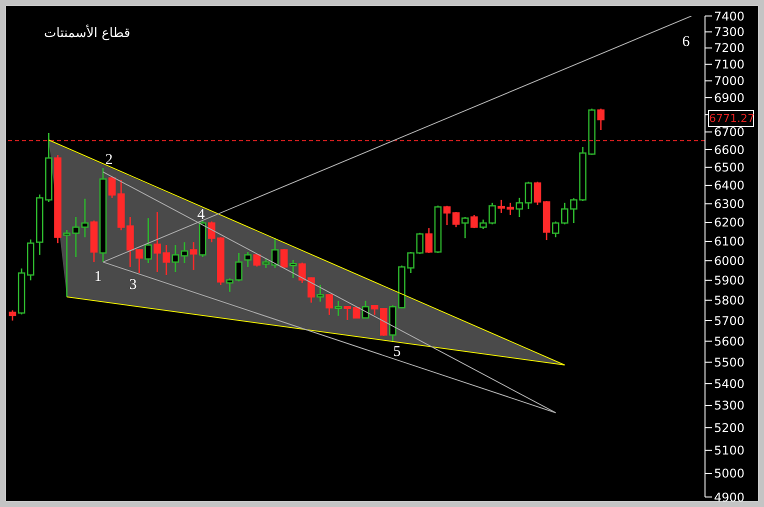  Describe the element at coordinates (729, 497) in the screenshot. I see `y-tick-label: 4900` at that location.